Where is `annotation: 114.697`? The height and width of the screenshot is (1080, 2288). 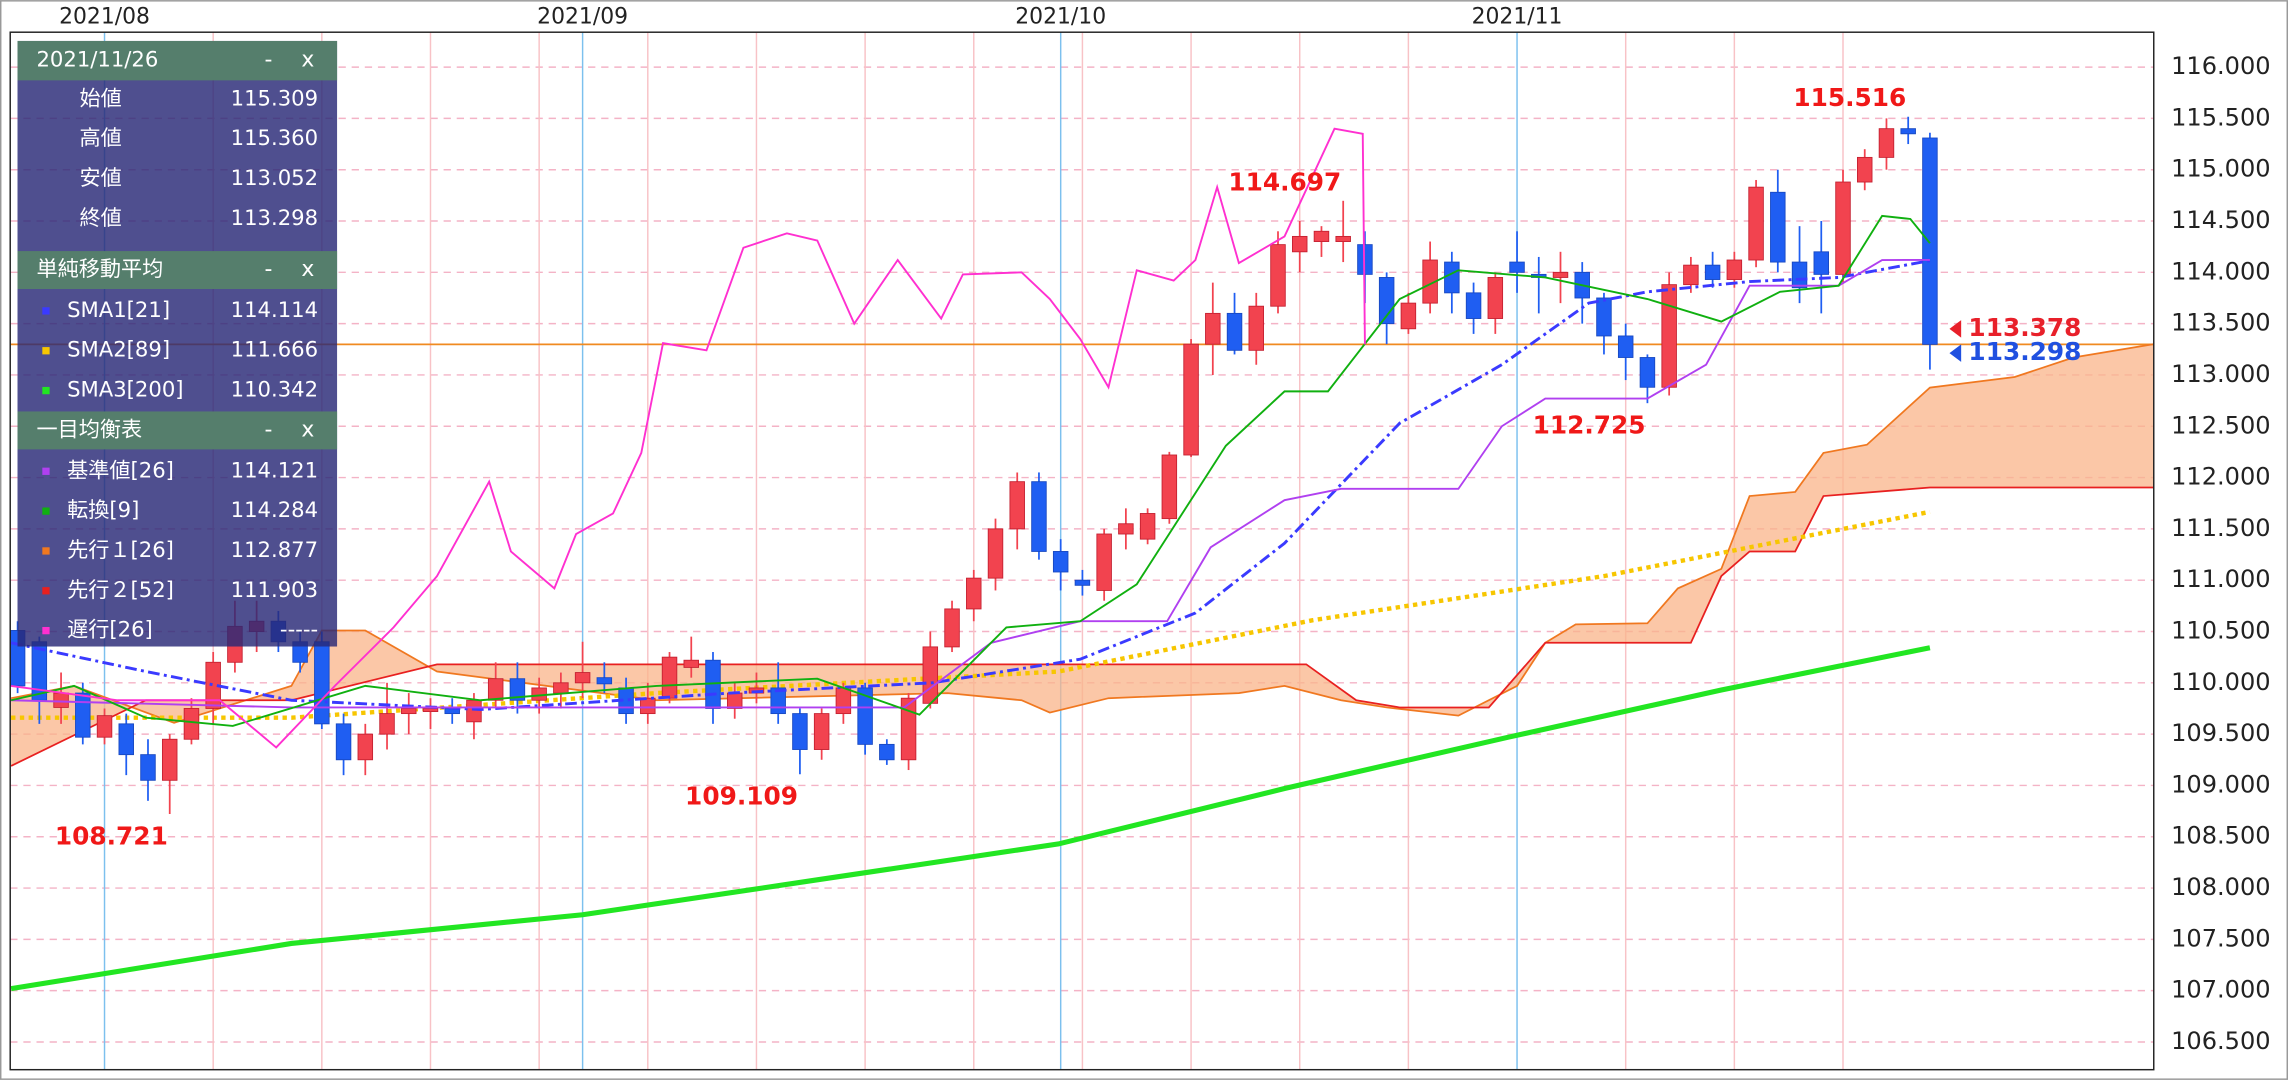 annotation: 114.697 is located at coordinates (1284, 181).